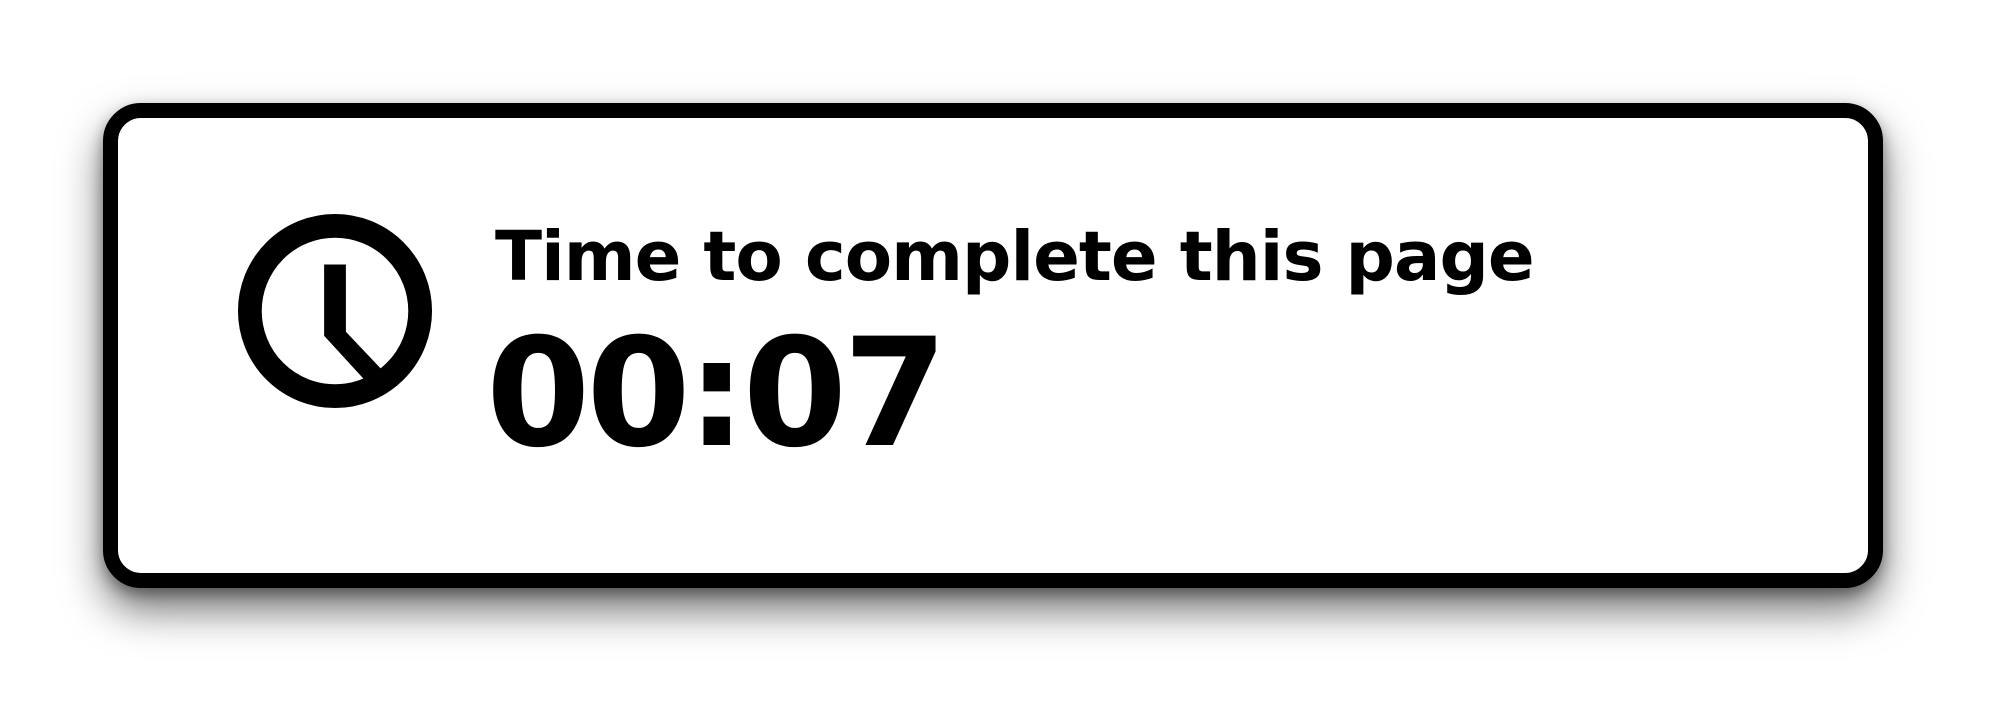  I want to click on timer-value: 00:07, so click(716, 394).